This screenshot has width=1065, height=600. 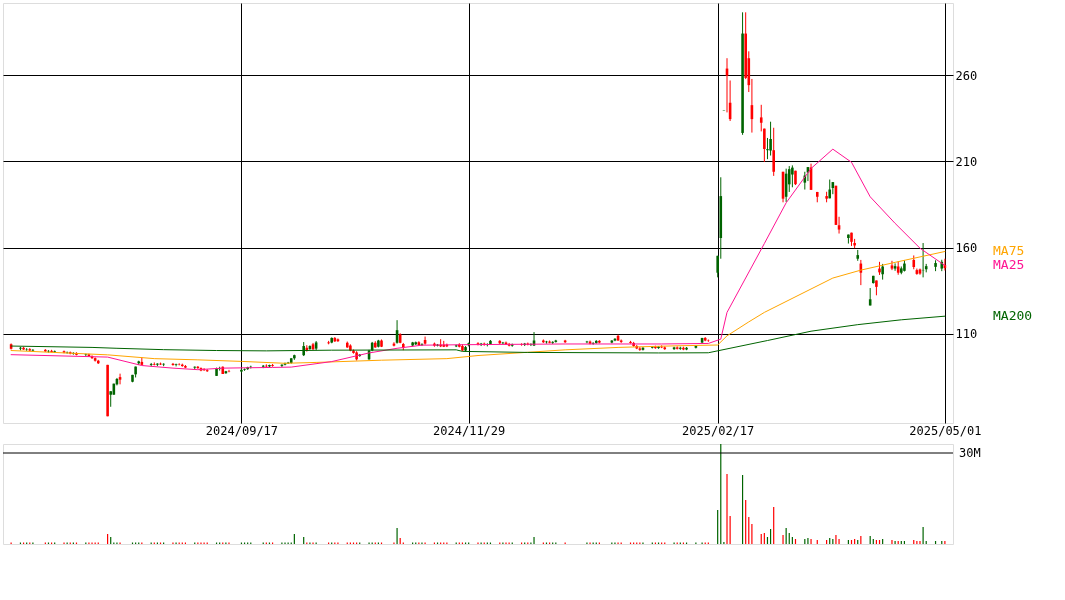 What do you see at coordinates (469, 430) in the screenshot?
I see `x-tick-label: 2024/11/29` at bounding box center [469, 430].